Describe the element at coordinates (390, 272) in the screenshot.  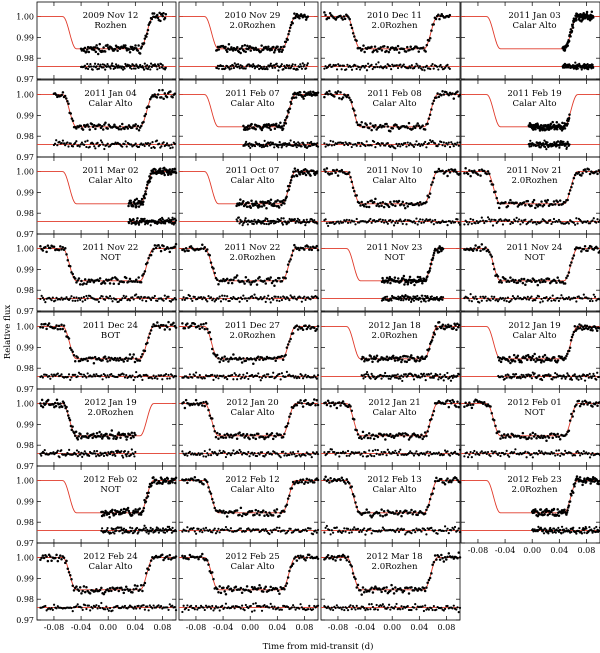
I see `panel-frame` at that location.